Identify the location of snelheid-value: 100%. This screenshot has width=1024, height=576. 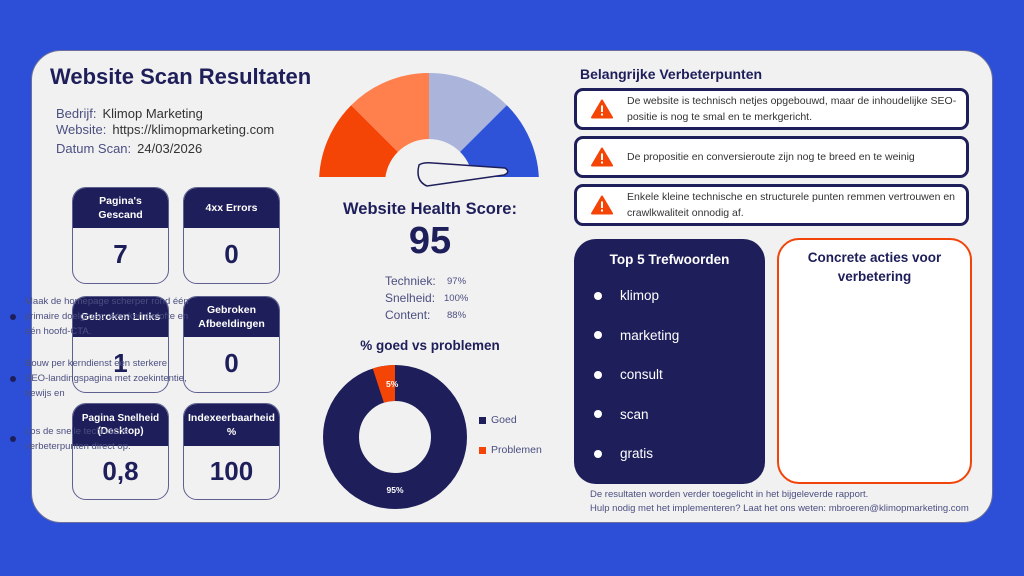
(456, 298).